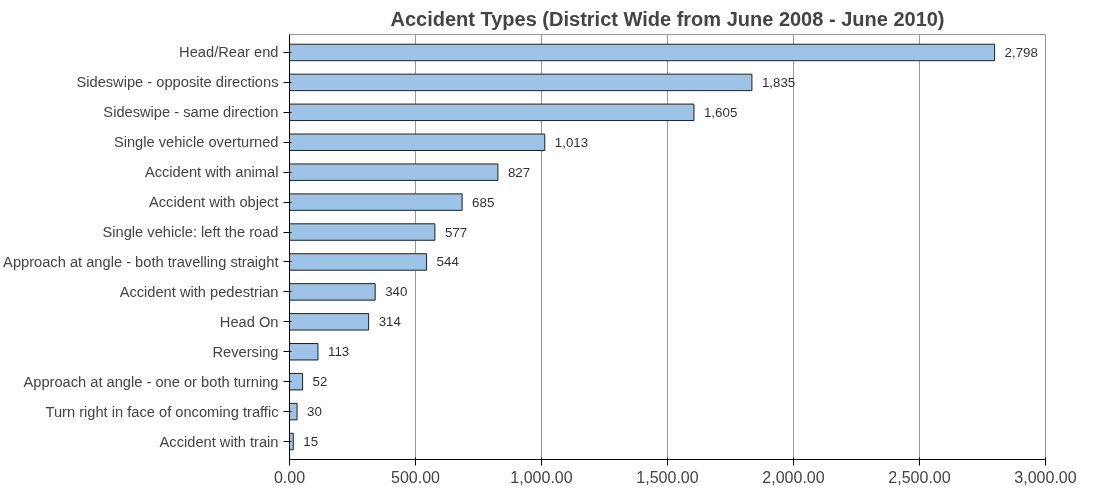 Image resolution: width=1102 pixels, height=490 pixels. I want to click on data-label: 544, so click(448, 262).